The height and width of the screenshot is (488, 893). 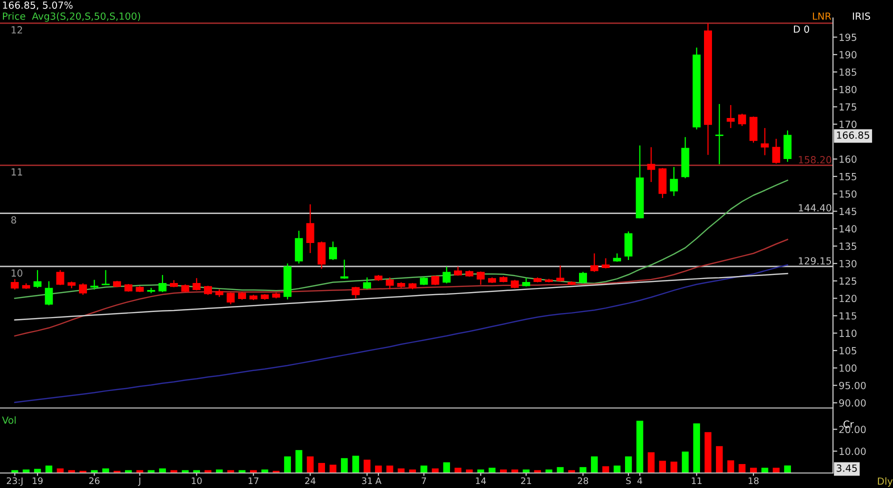 What do you see at coordinates (71, 17) in the screenshot?
I see `annotation: Price Avg3(S,20,S,50,S,100)` at bounding box center [71, 17].